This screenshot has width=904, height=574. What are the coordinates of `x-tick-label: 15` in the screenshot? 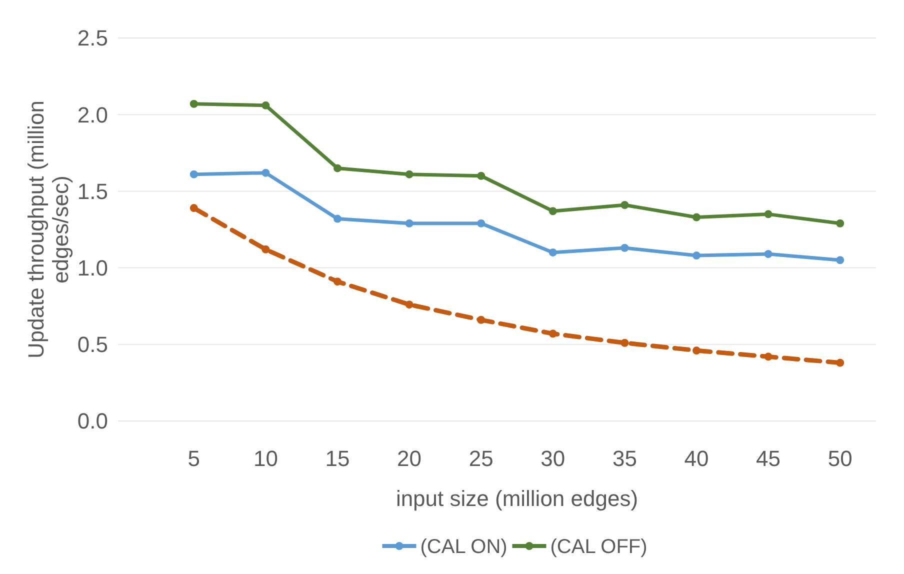 It's located at (337, 458).